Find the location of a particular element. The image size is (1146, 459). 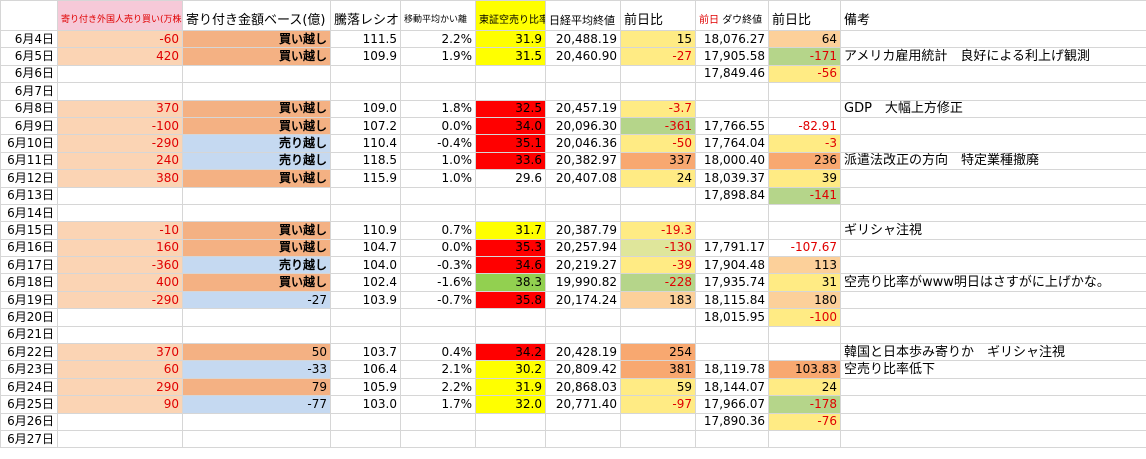

cell-text: 買い越し is located at coordinates (302, 38).